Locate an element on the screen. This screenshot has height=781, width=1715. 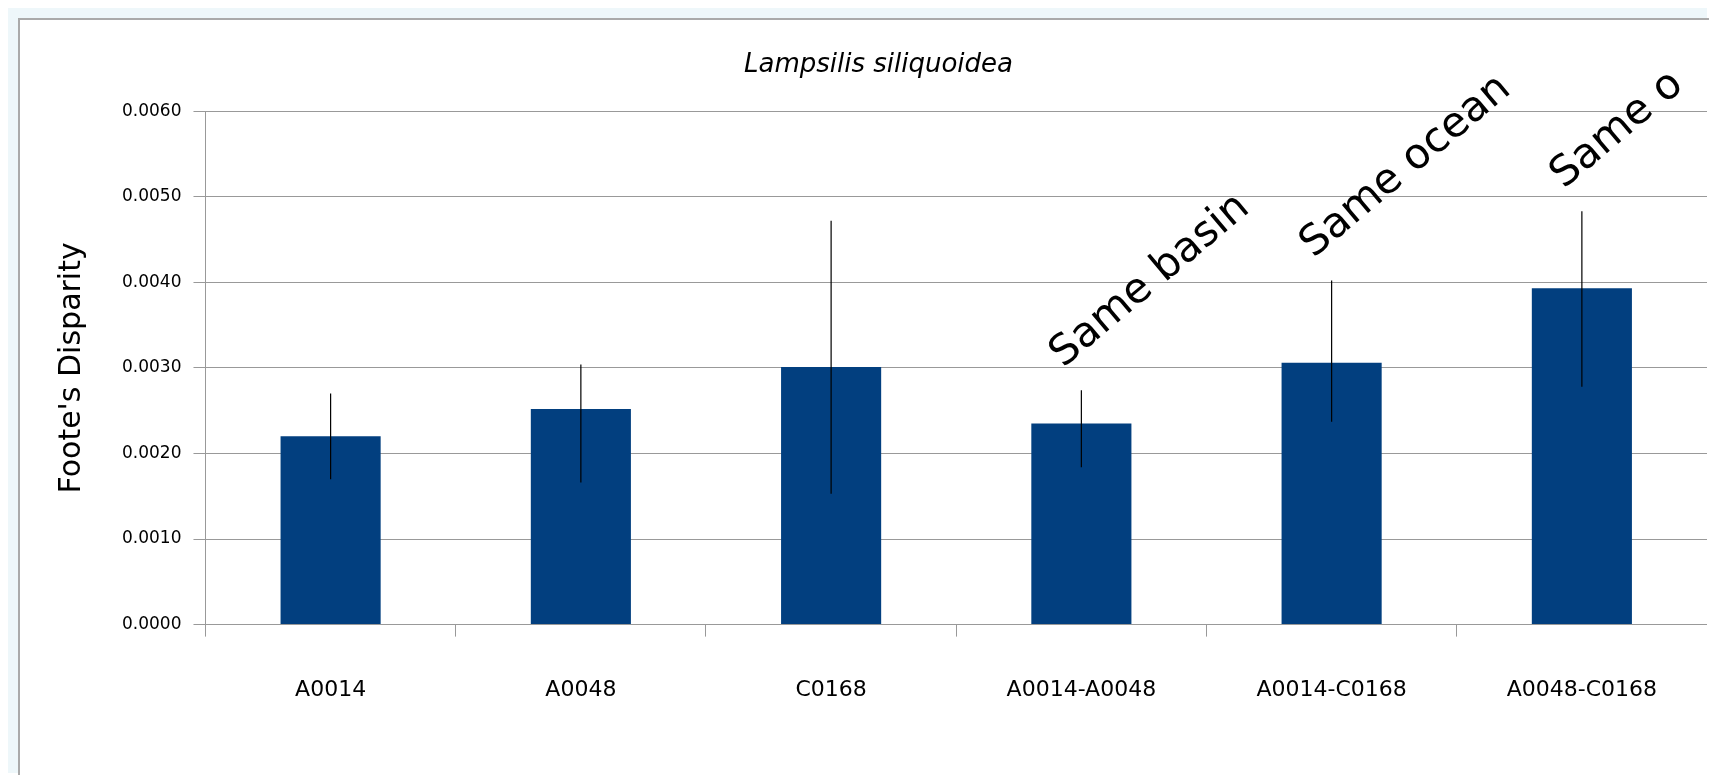
x-tick-label: A0014 is located at coordinates (331, 688).